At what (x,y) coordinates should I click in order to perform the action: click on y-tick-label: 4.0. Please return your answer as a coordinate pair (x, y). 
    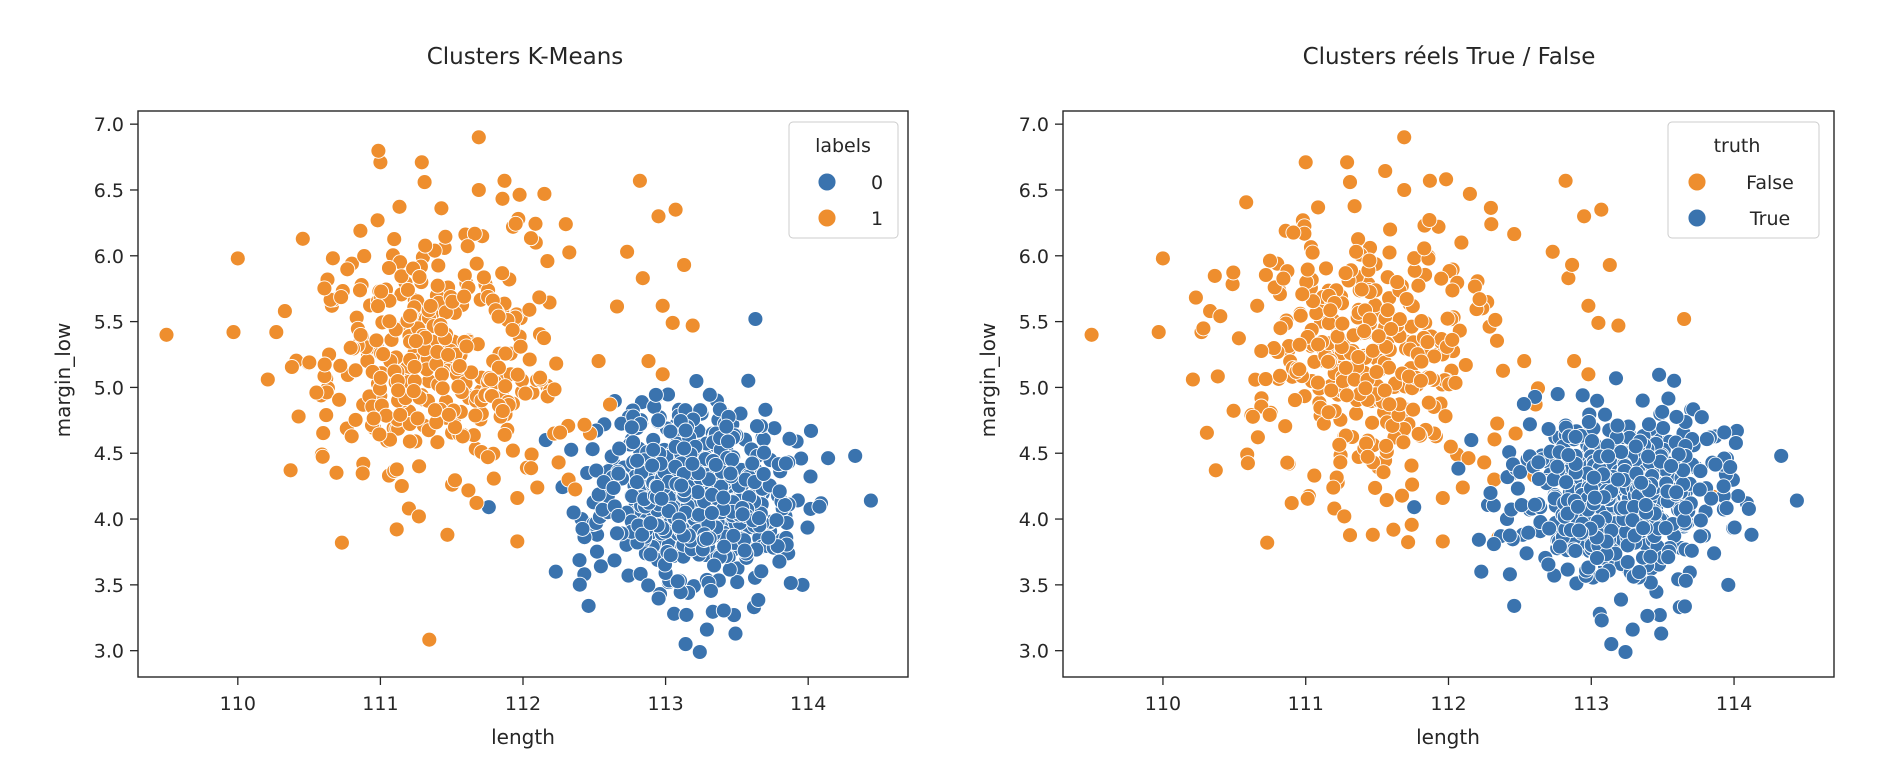
    Looking at the image, I should click on (1034, 520).